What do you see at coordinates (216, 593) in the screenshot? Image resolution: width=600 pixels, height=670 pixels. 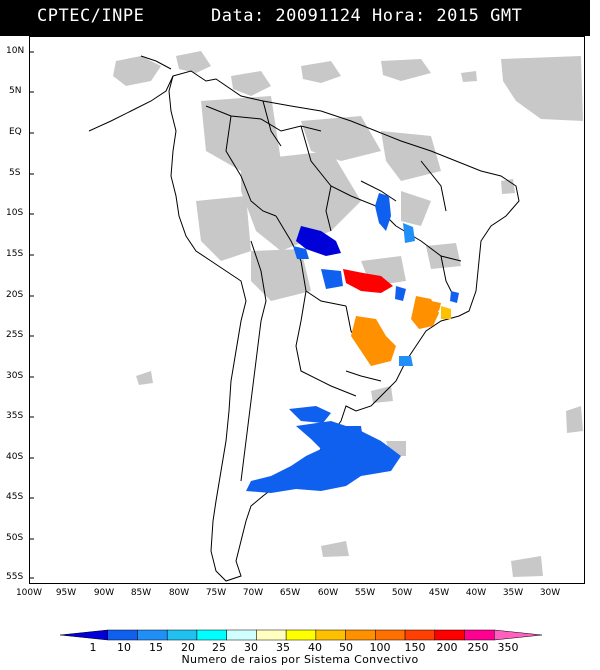 I see `lon-label: 75W` at bounding box center [216, 593].